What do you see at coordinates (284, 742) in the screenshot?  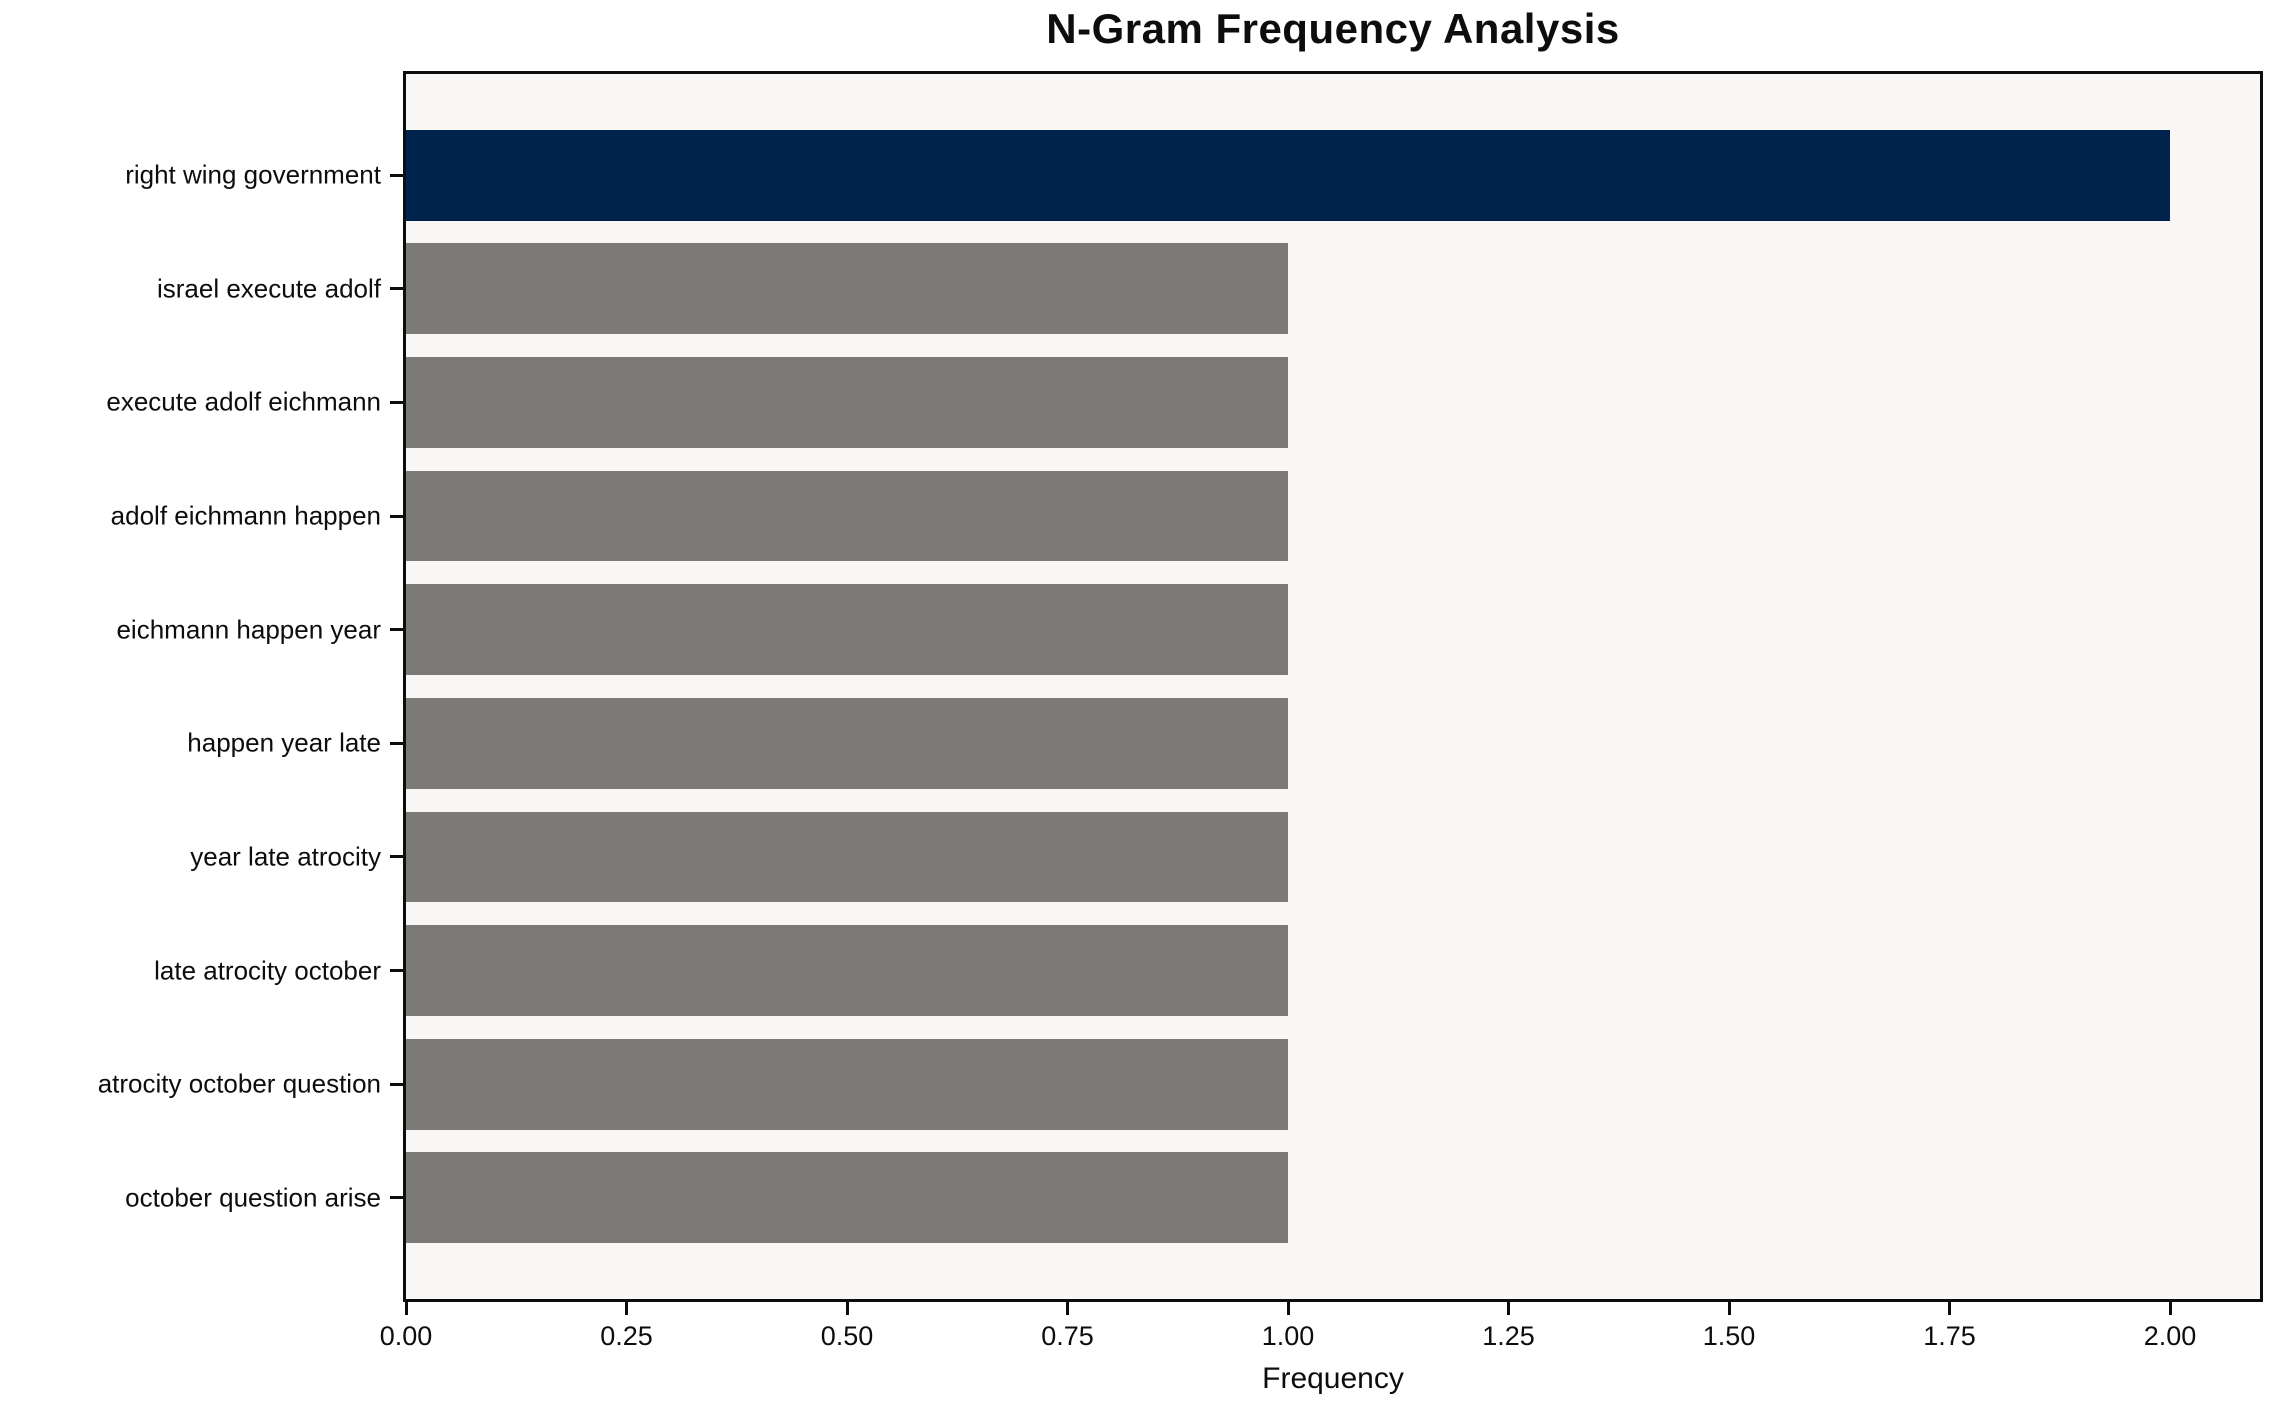 I see `y-axis-label: happen year late` at bounding box center [284, 742].